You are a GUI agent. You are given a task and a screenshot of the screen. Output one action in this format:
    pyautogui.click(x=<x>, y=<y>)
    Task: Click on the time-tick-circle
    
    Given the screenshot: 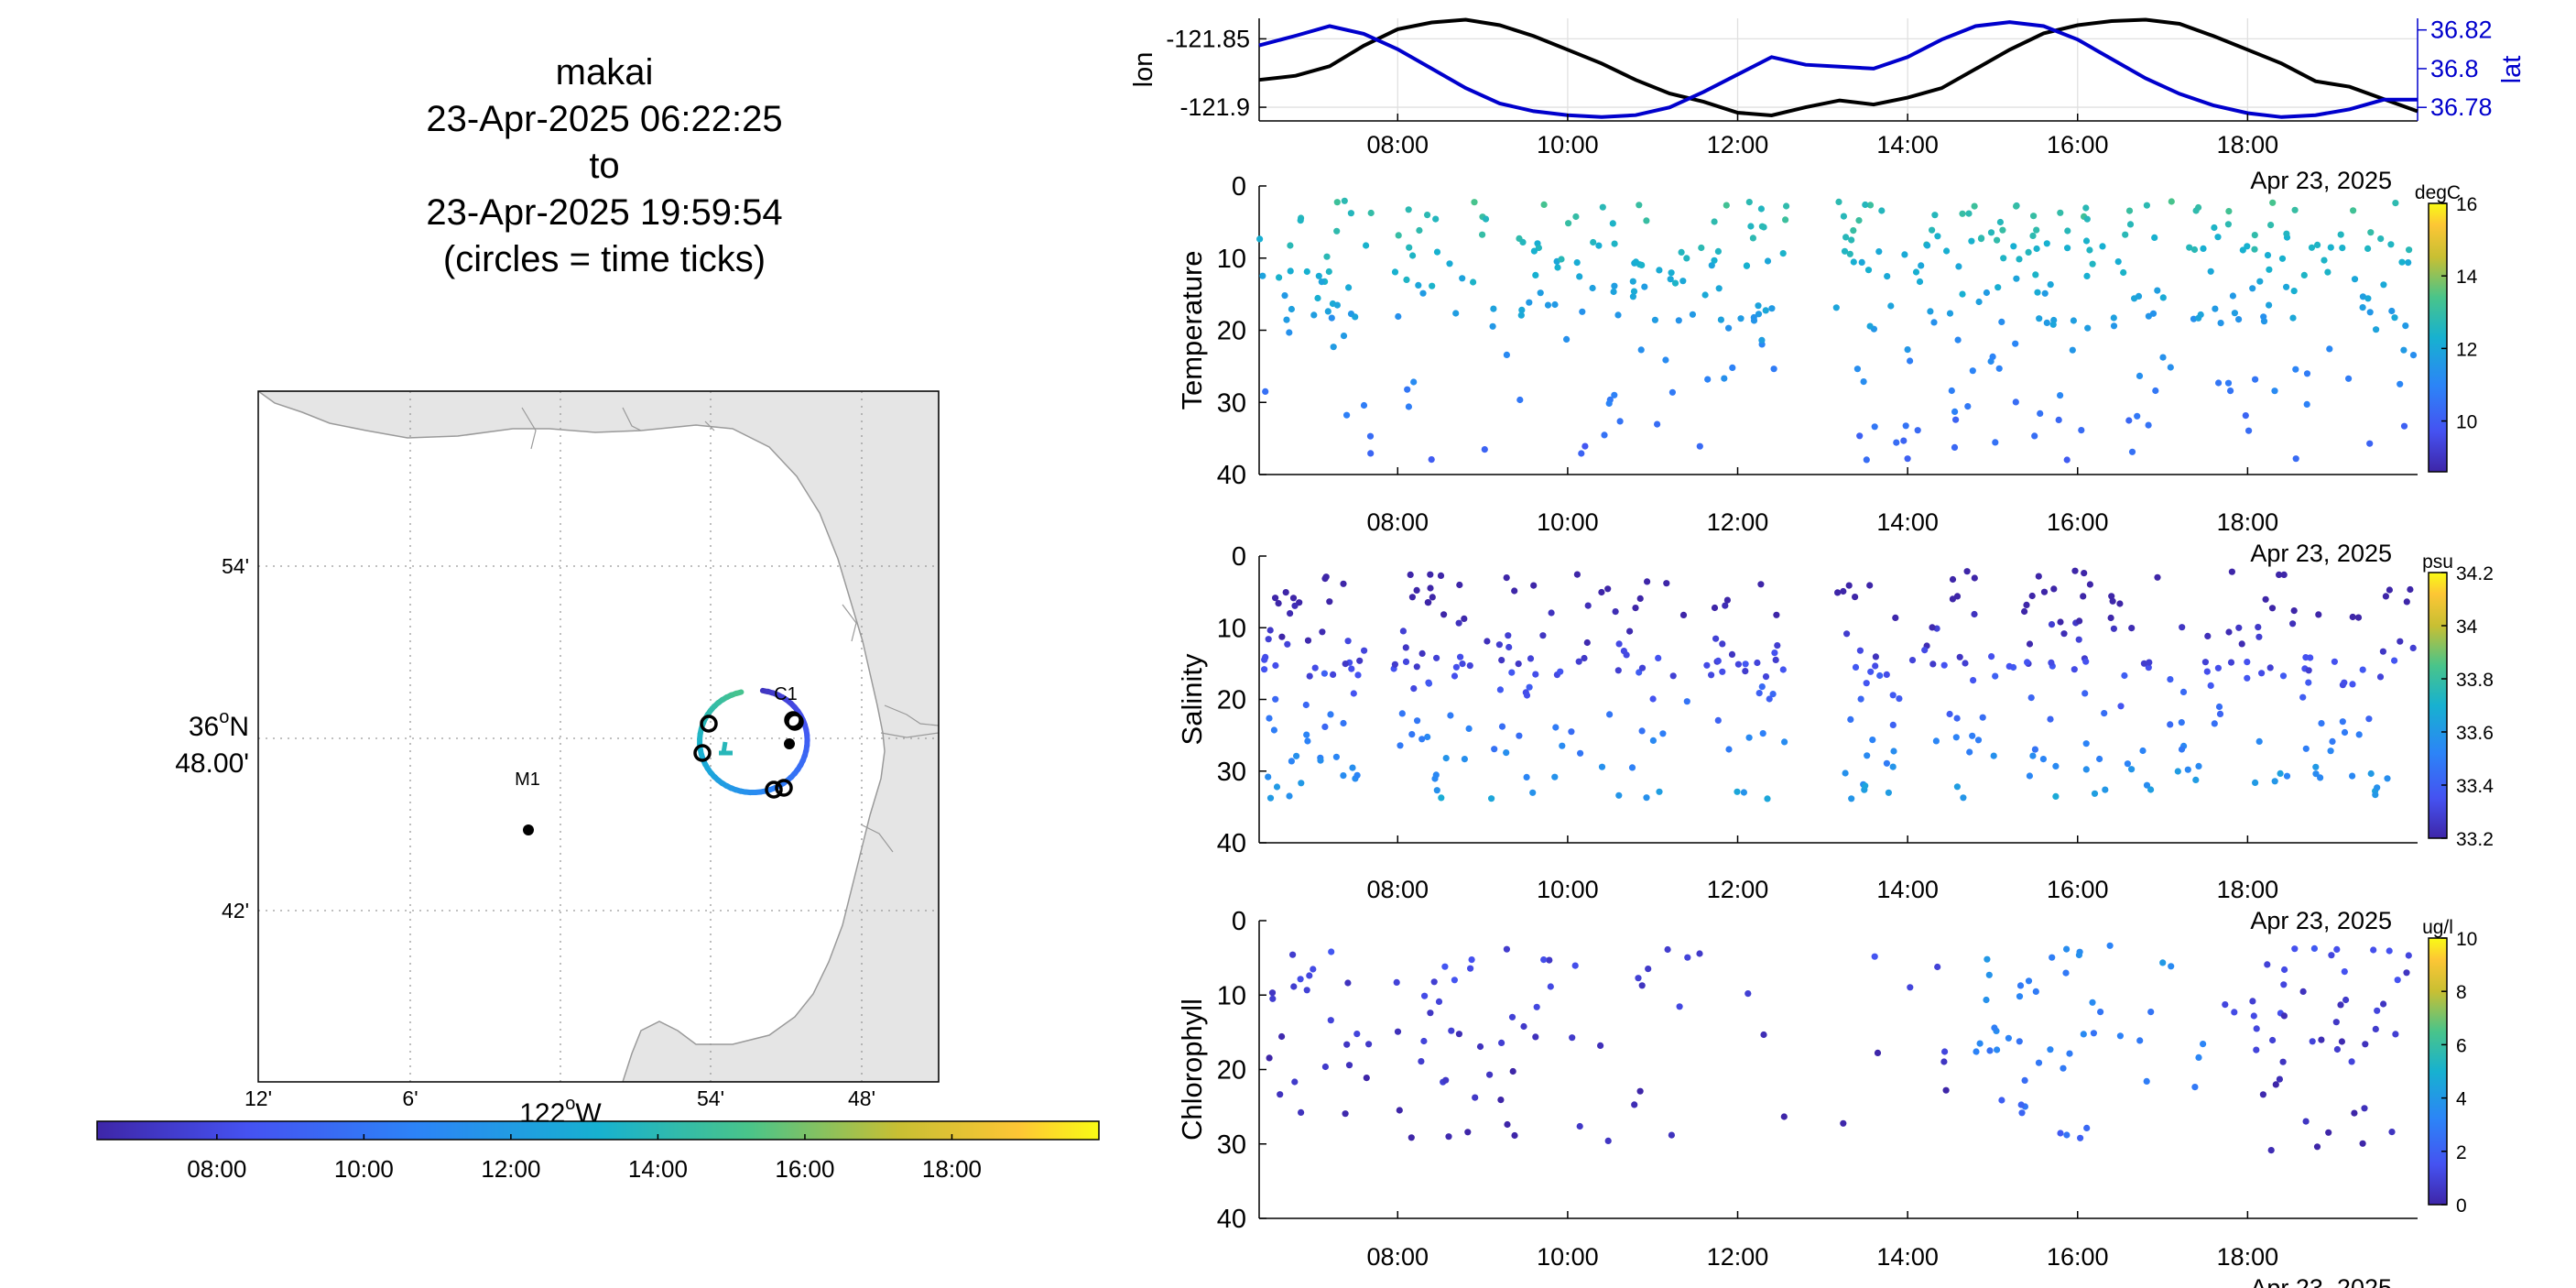 What is the action you would take?
    pyautogui.click(x=784, y=788)
    